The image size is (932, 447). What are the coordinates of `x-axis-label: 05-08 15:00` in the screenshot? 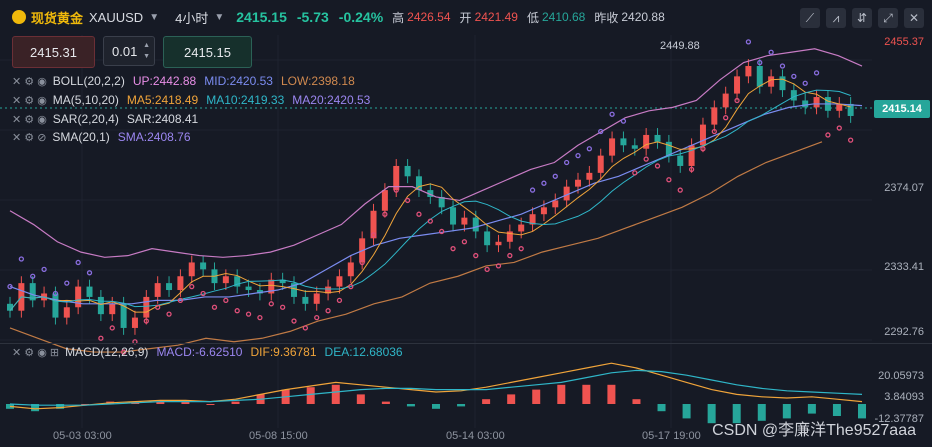 It's located at (278, 436).